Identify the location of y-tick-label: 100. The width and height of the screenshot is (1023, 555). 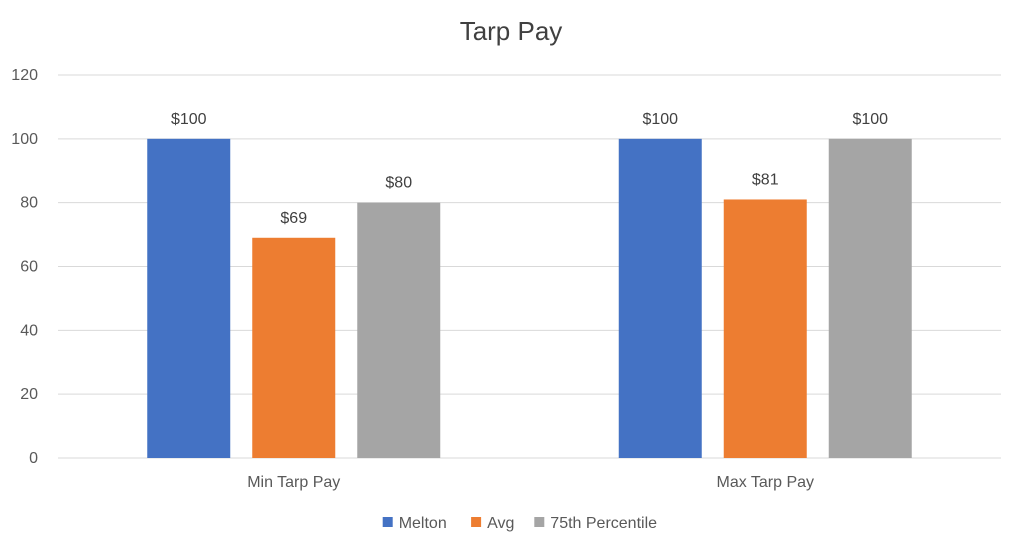
(24, 139).